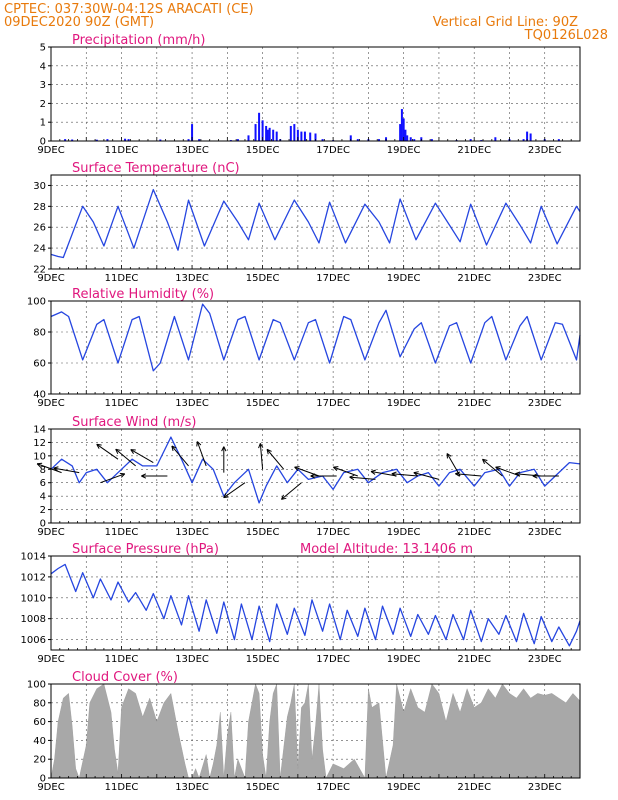  What do you see at coordinates (39, 270) in the screenshot?
I see `y-tick-label: 22` at bounding box center [39, 270].